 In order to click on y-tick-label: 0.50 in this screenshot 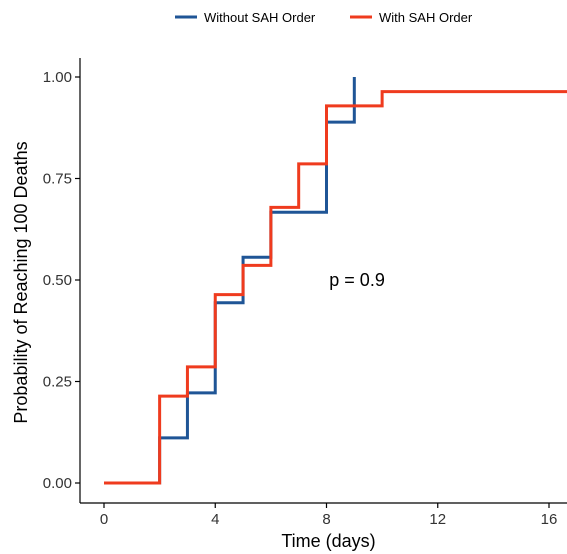, I will do `click(57, 280)`.